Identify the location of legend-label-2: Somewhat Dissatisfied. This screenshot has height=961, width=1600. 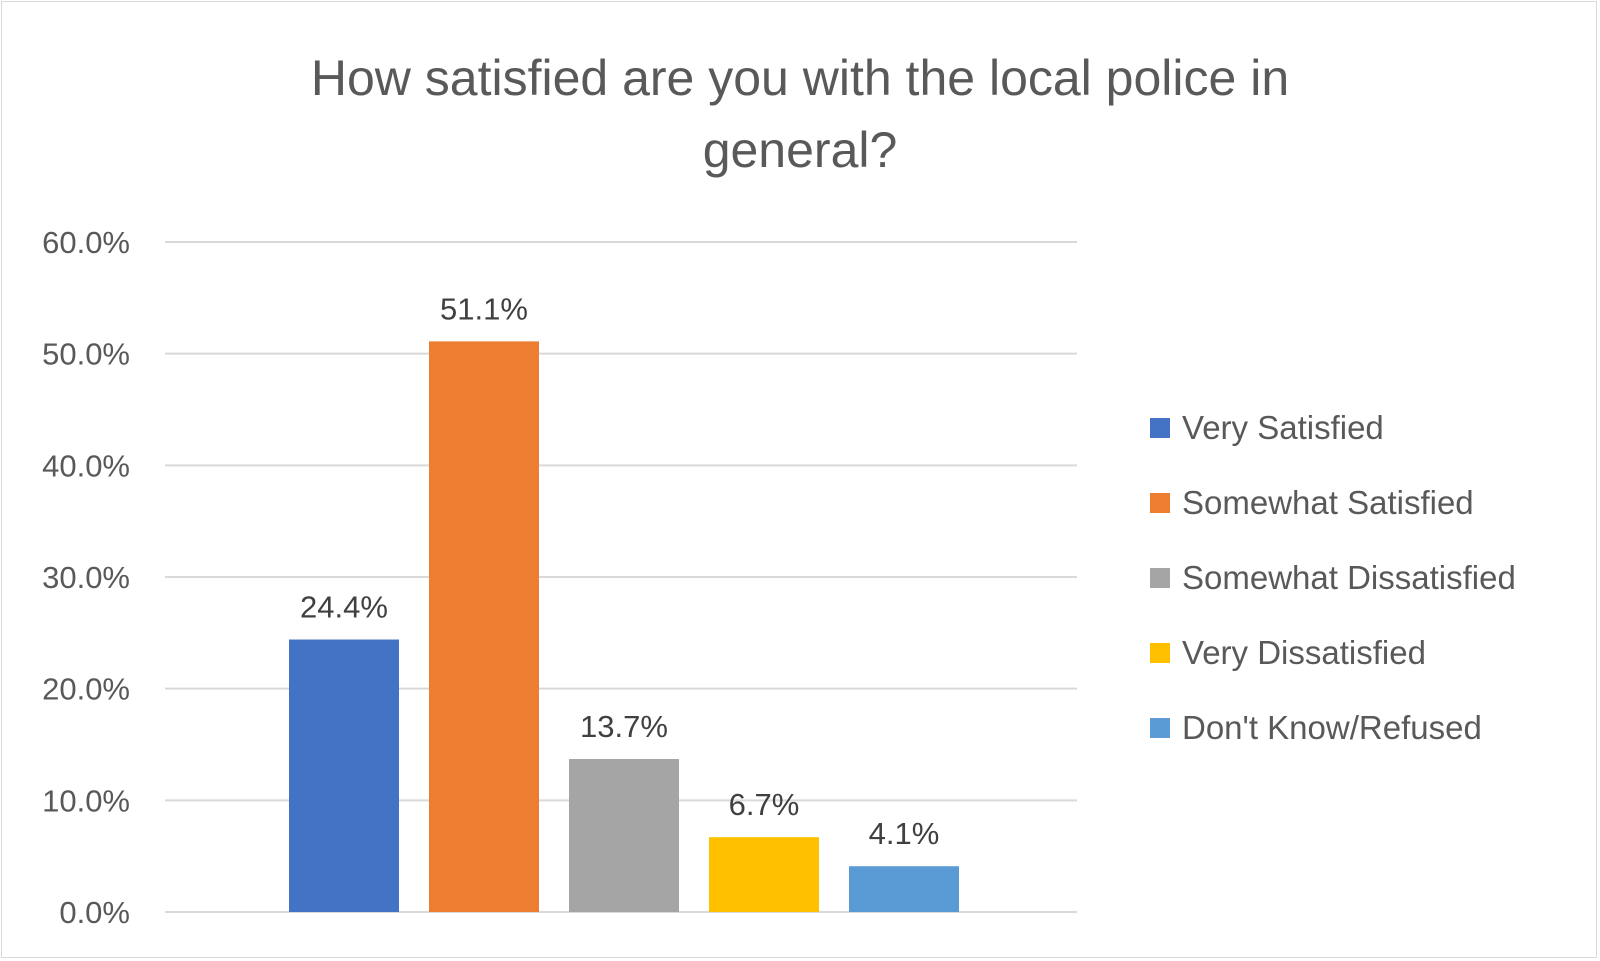
(1349, 577).